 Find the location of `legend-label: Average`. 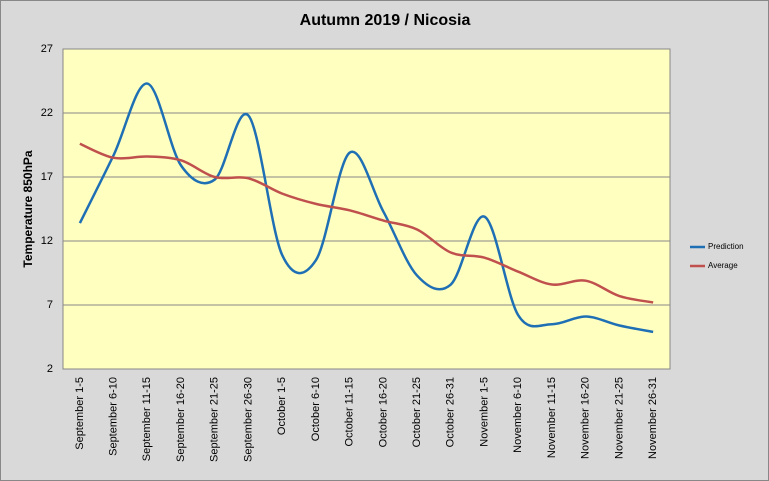

legend-label: Average is located at coordinates (723, 265).